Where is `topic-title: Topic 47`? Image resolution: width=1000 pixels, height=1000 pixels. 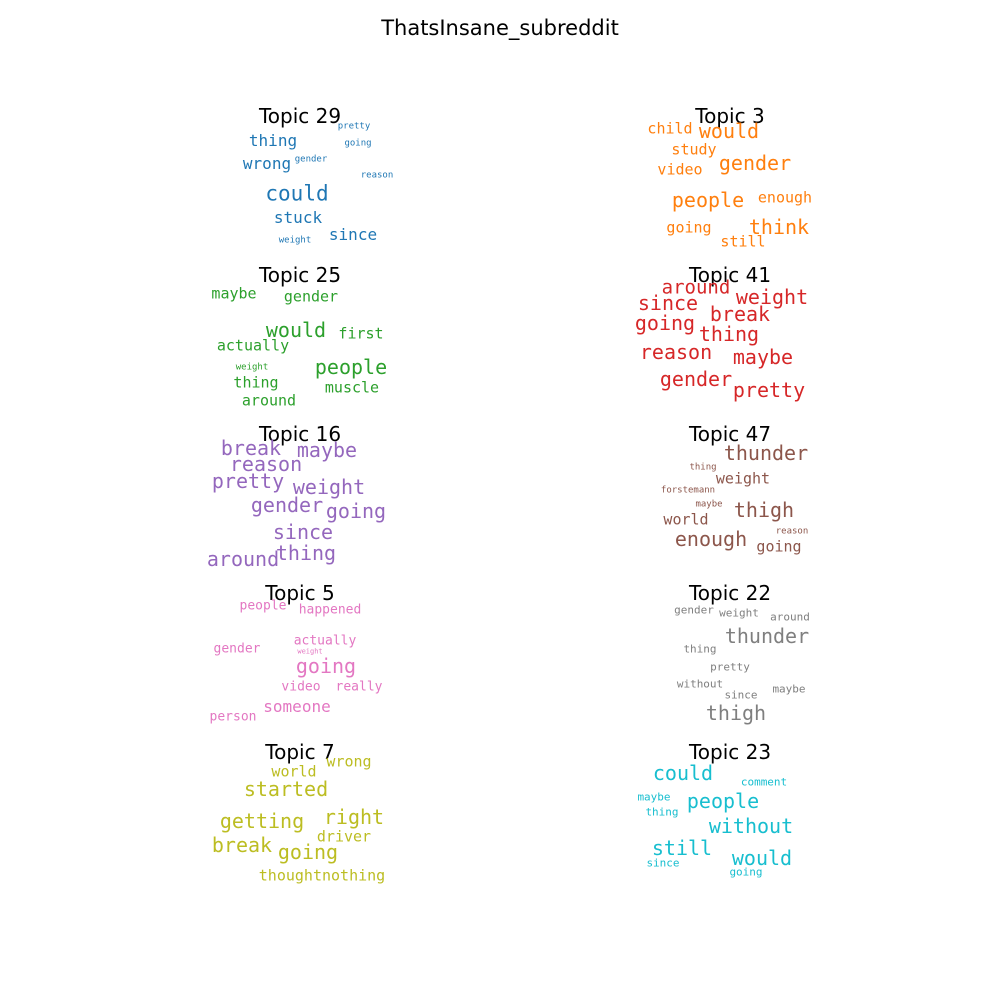 topic-title: Topic 47 is located at coordinates (730, 434).